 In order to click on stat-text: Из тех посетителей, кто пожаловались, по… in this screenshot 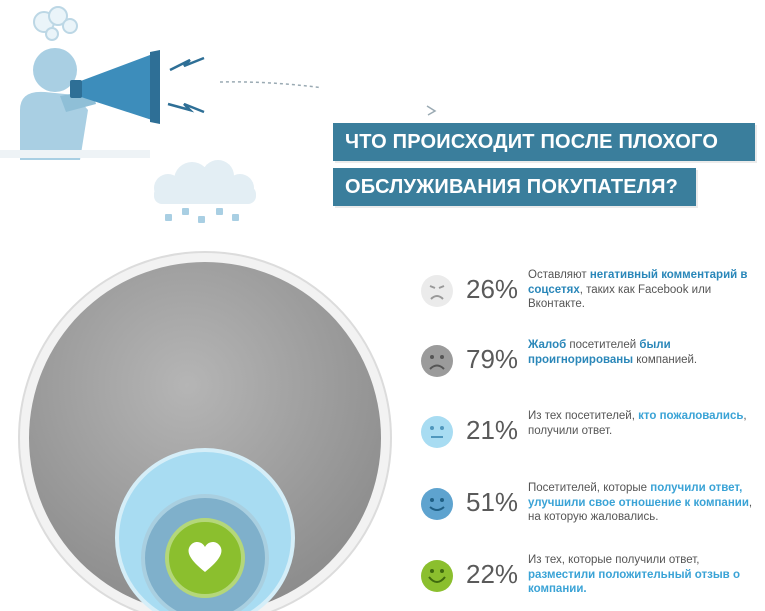, I will do `click(637, 423)`.